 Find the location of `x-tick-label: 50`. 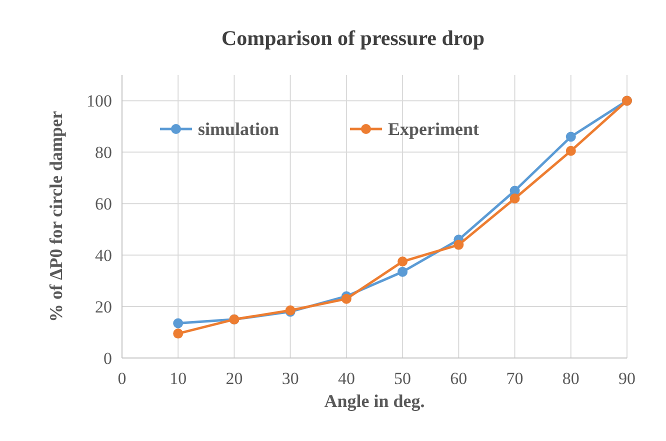

x-tick-label: 50 is located at coordinates (403, 378).